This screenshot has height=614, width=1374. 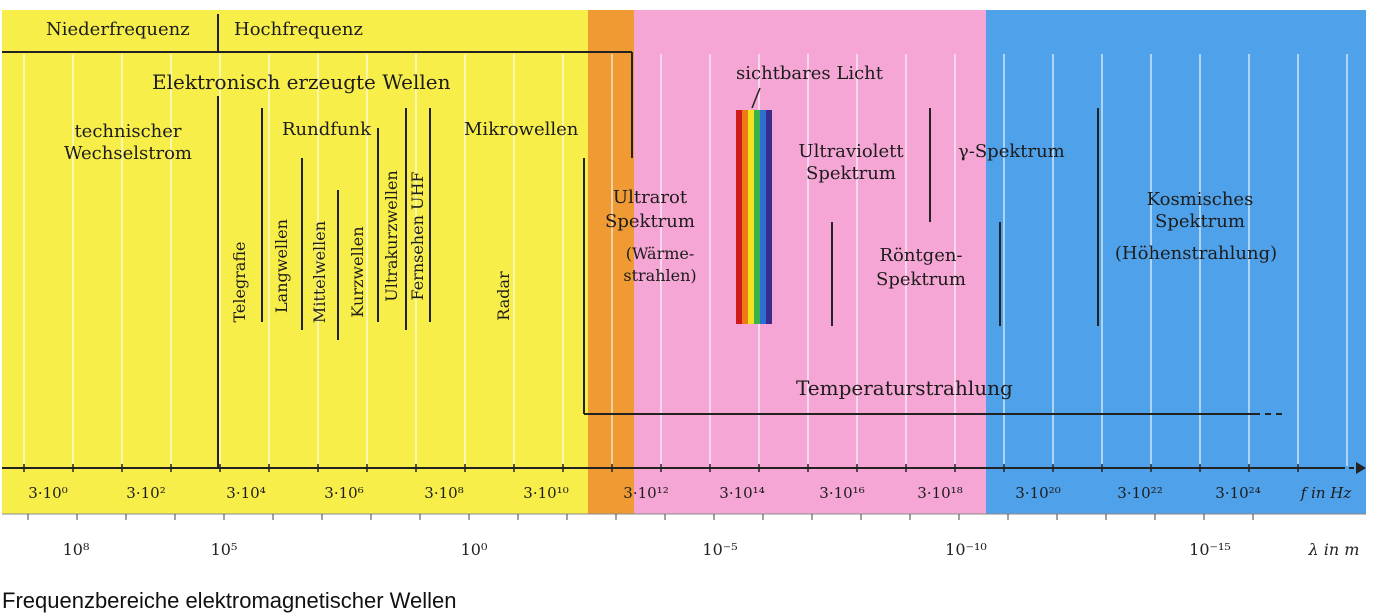 What do you see at coordinates (842, 493) in the screenshot?
I see `freq-tick: 3·10¹⁶` at bounding box center [842, 493].